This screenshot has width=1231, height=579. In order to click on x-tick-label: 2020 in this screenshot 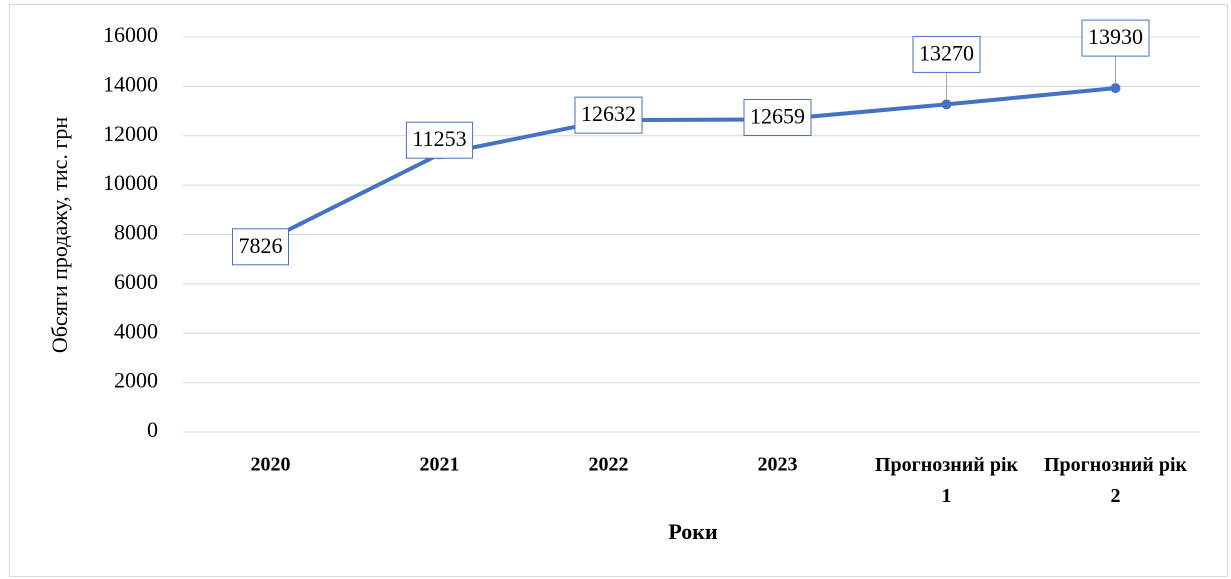, I will do `click(271, 465)`.